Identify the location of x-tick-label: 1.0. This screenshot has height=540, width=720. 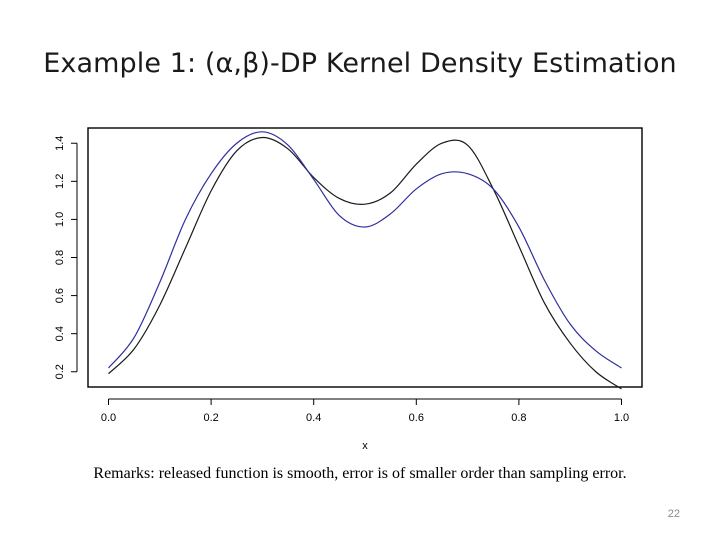
(621, 418).